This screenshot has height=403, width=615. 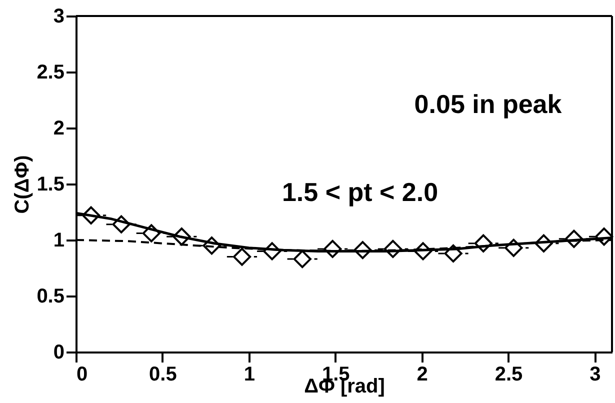 What do you see at coordinates (58, 17) in the screenshot?
I see `y-tick-label: 3` at bounding box center [58, 17].